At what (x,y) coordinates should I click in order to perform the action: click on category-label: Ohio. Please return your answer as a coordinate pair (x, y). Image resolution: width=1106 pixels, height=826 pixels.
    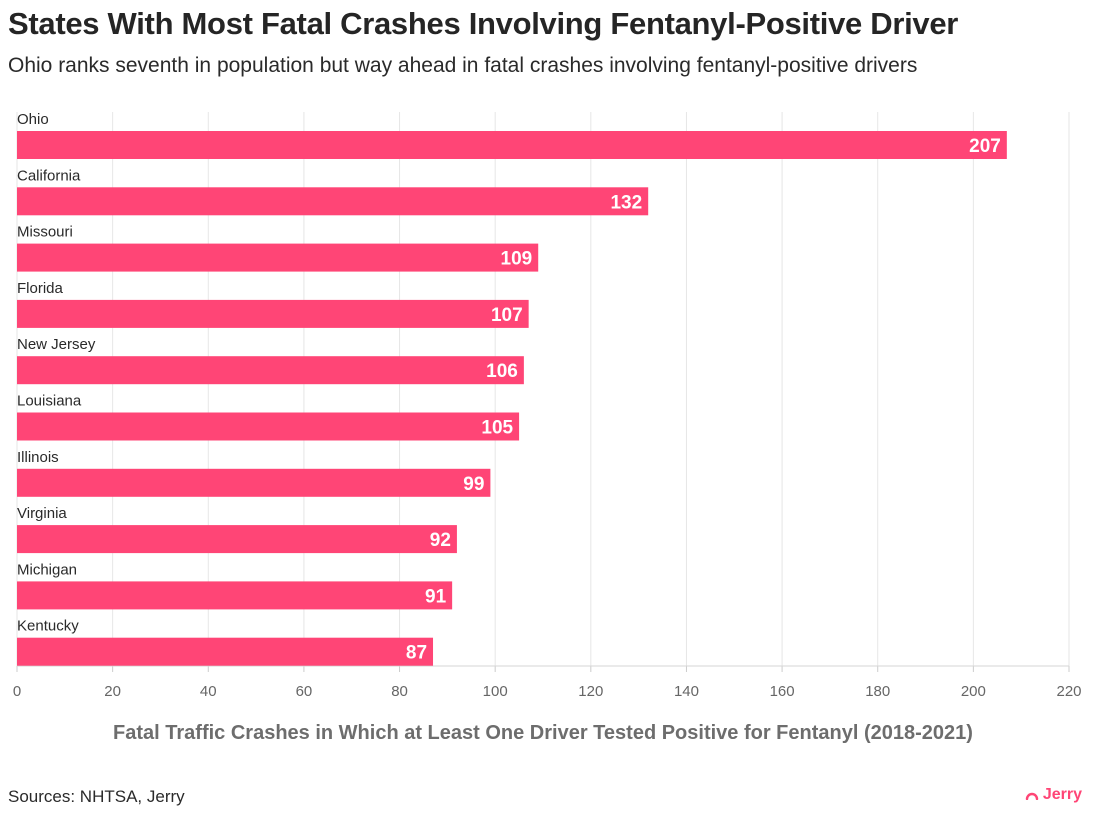
    Looking at the image, I should click on (33, 119).